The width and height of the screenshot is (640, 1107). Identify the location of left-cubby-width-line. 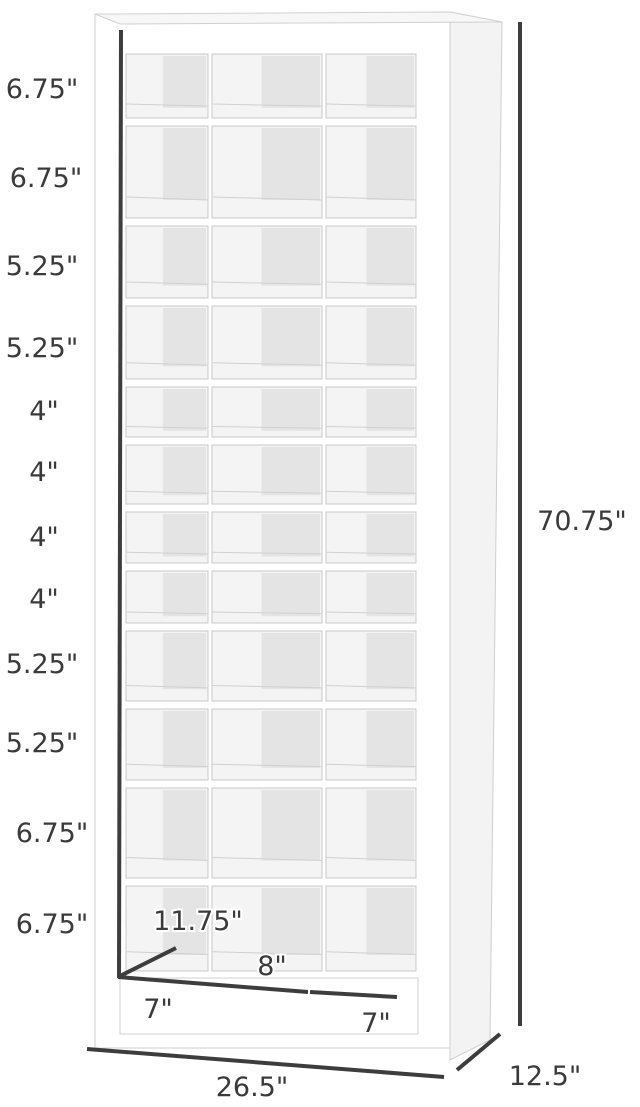
(162, 980).